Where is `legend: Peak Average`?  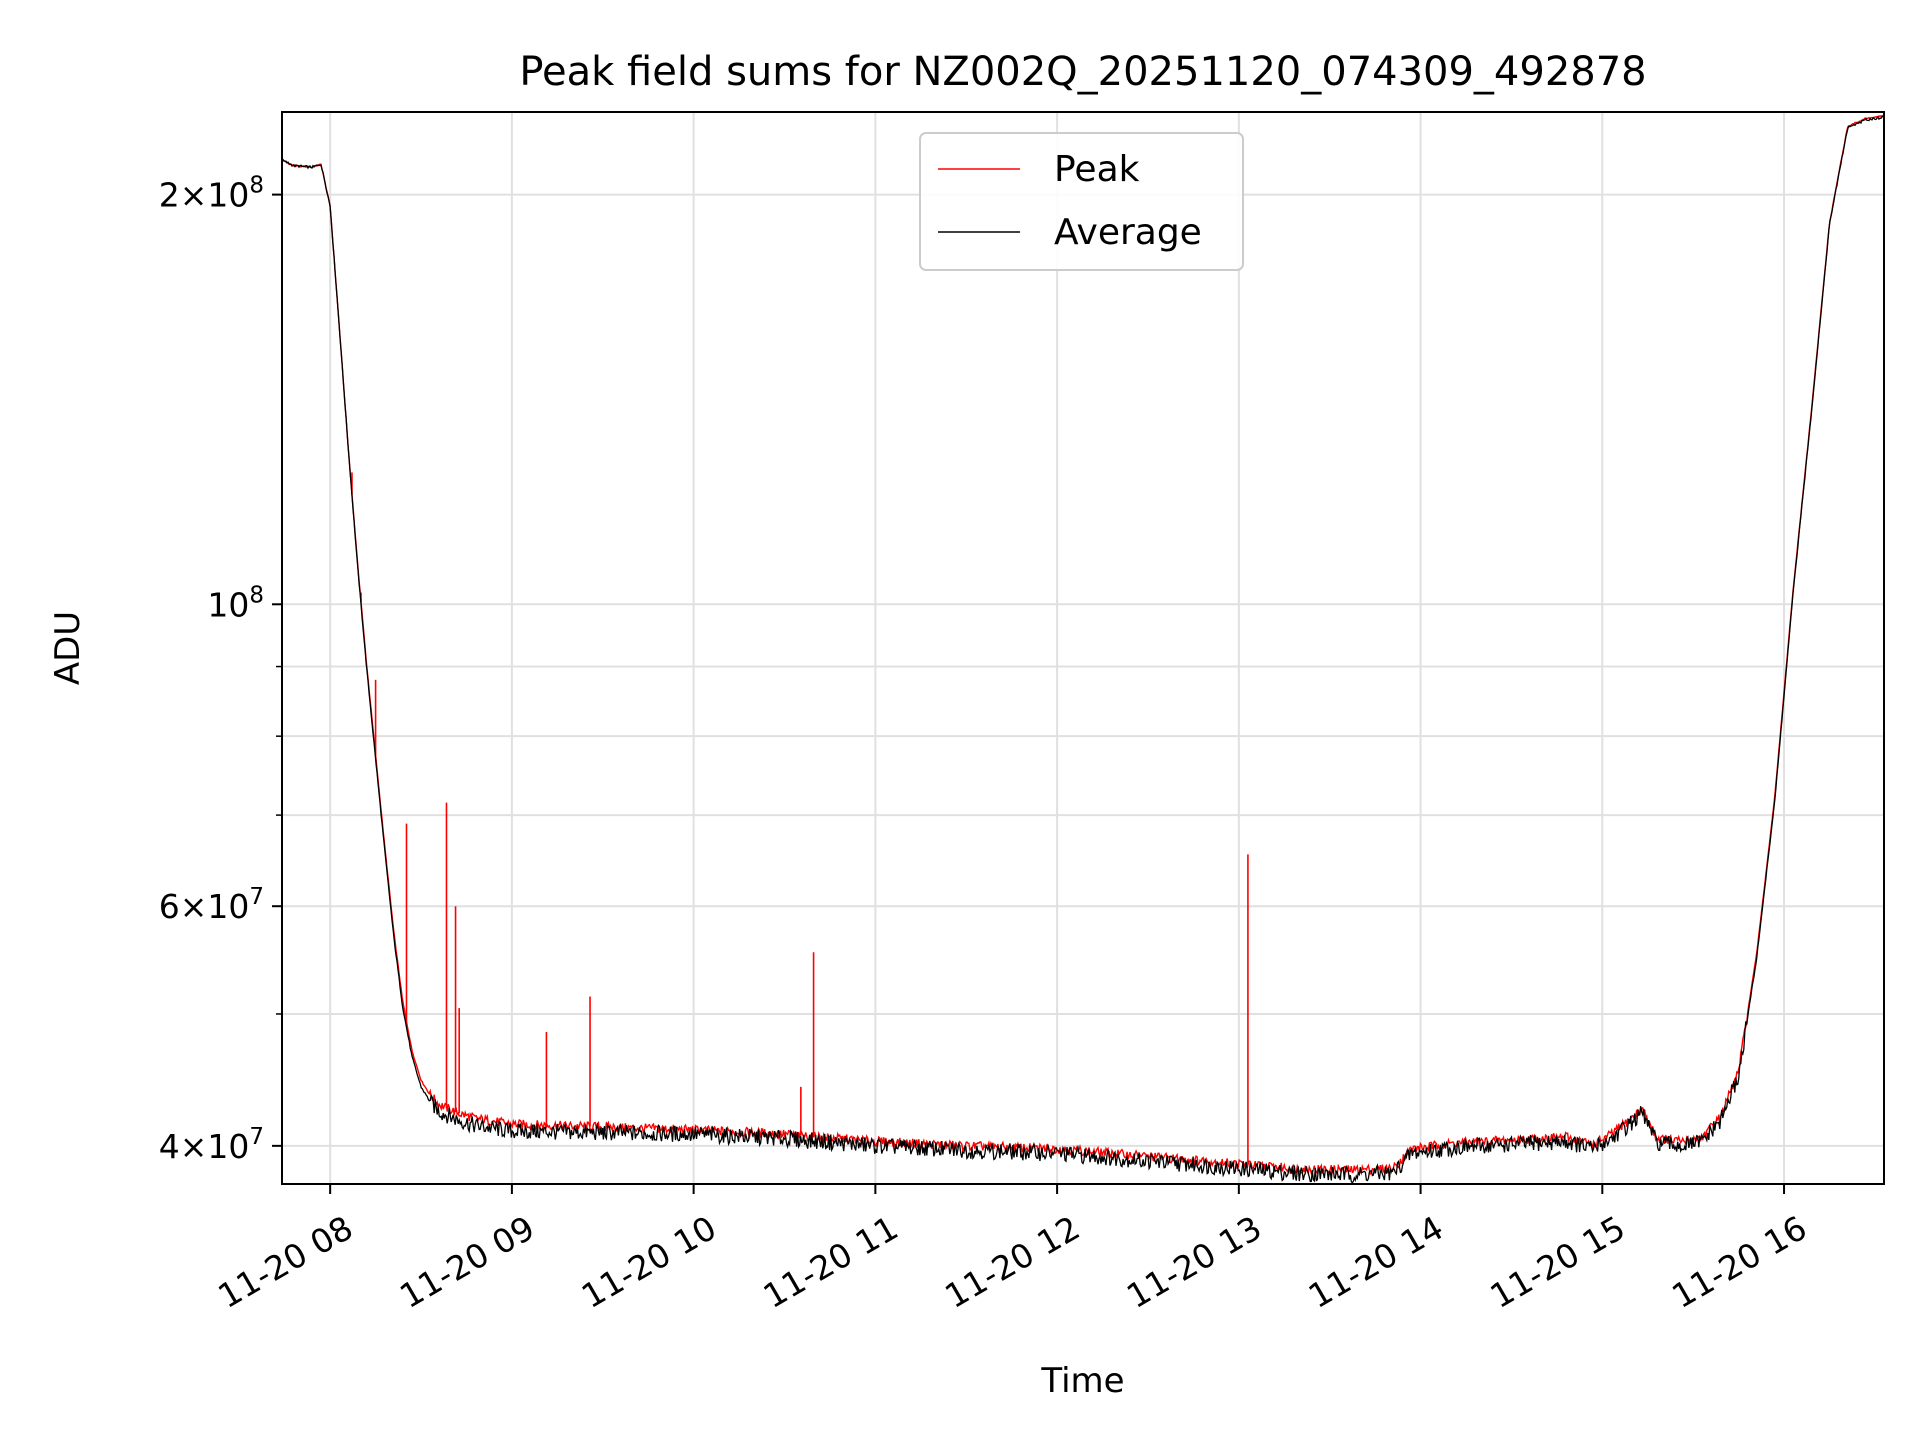 legend: Peak Average is located at coordinates (1081, 201).